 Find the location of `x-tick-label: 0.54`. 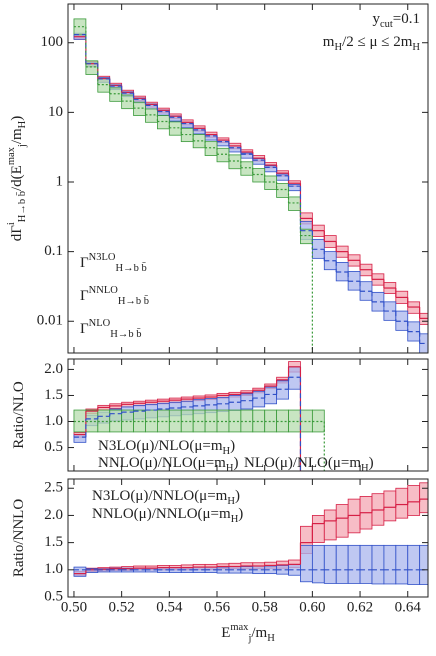

x-tick-label: 0.54 is located at coordinates (169, 607).